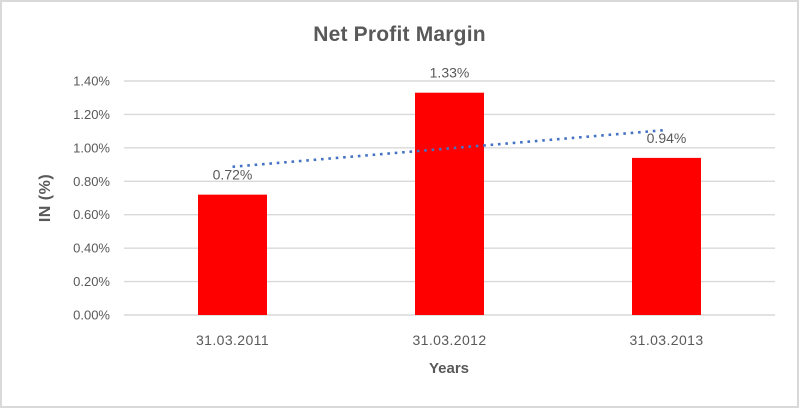 This screenshot has width=799, height=408. I want to click on y-tick-label: 0.60%, so click(91, 214).